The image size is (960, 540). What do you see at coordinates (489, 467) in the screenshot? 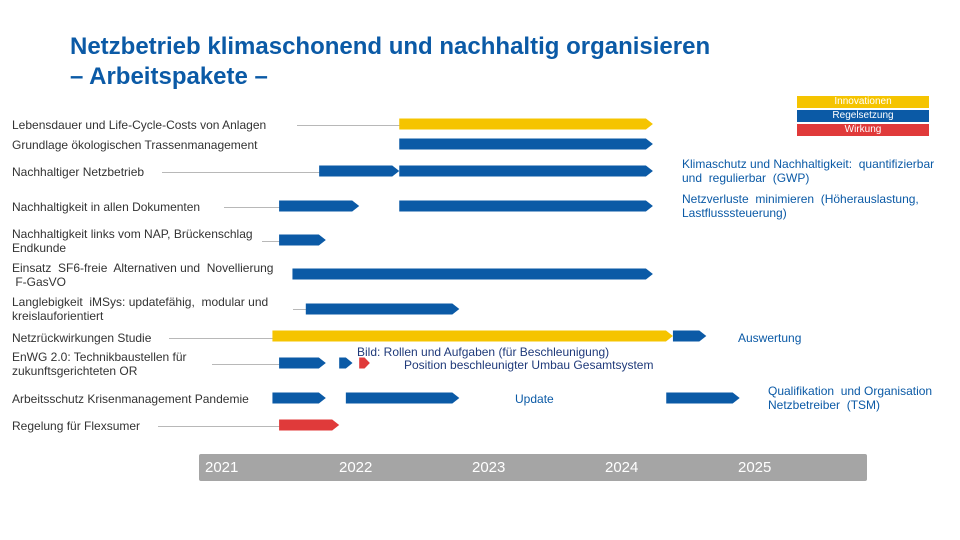
I see `axis-tick-2023: 2023` at bounding box center [489, 467].